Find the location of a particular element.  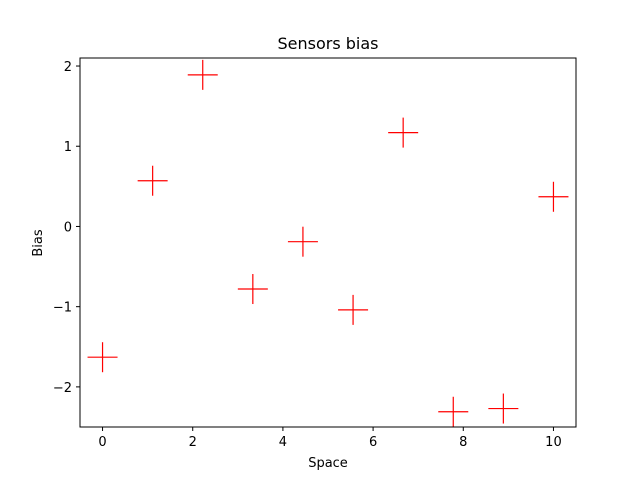

x-tick-label: 4 is located at coordinates (283, 442).